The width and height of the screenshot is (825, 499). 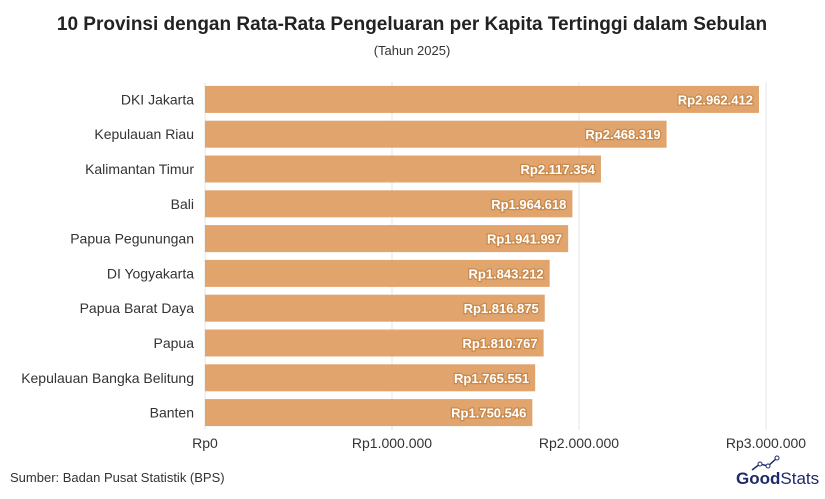 What do you see at coordinates (528, 204) in the screenshot?
I see `data-label: Rp1.964.618` at bounding box center [528, 204].